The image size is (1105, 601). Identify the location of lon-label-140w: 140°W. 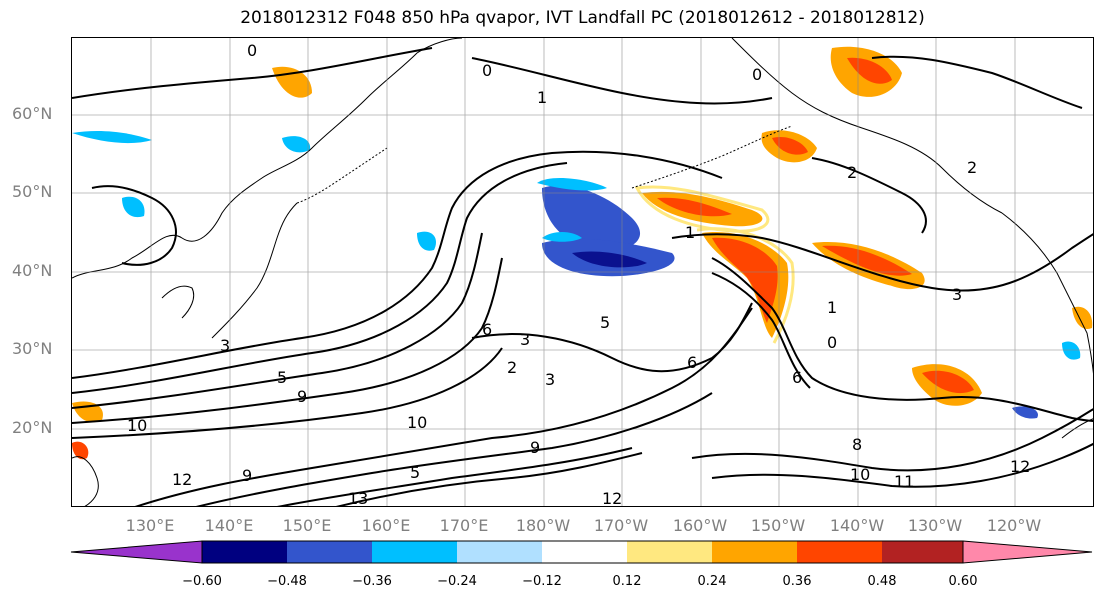
(857, 525).